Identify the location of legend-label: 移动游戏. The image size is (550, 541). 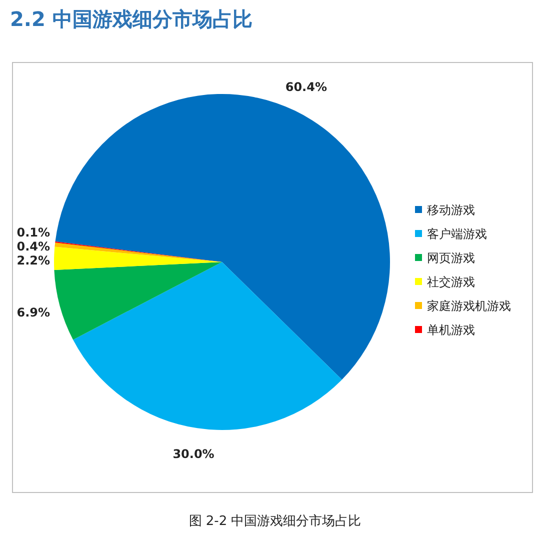
(451, 210).